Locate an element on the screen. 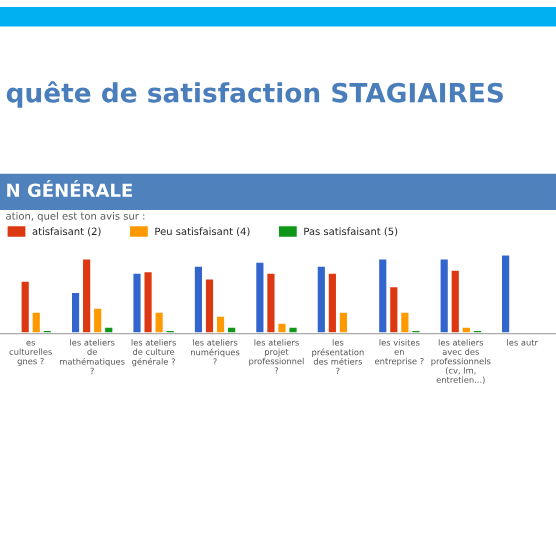  chart-title: quête de satisfaction STAGIAIRES is located at coordinates (254, 94).